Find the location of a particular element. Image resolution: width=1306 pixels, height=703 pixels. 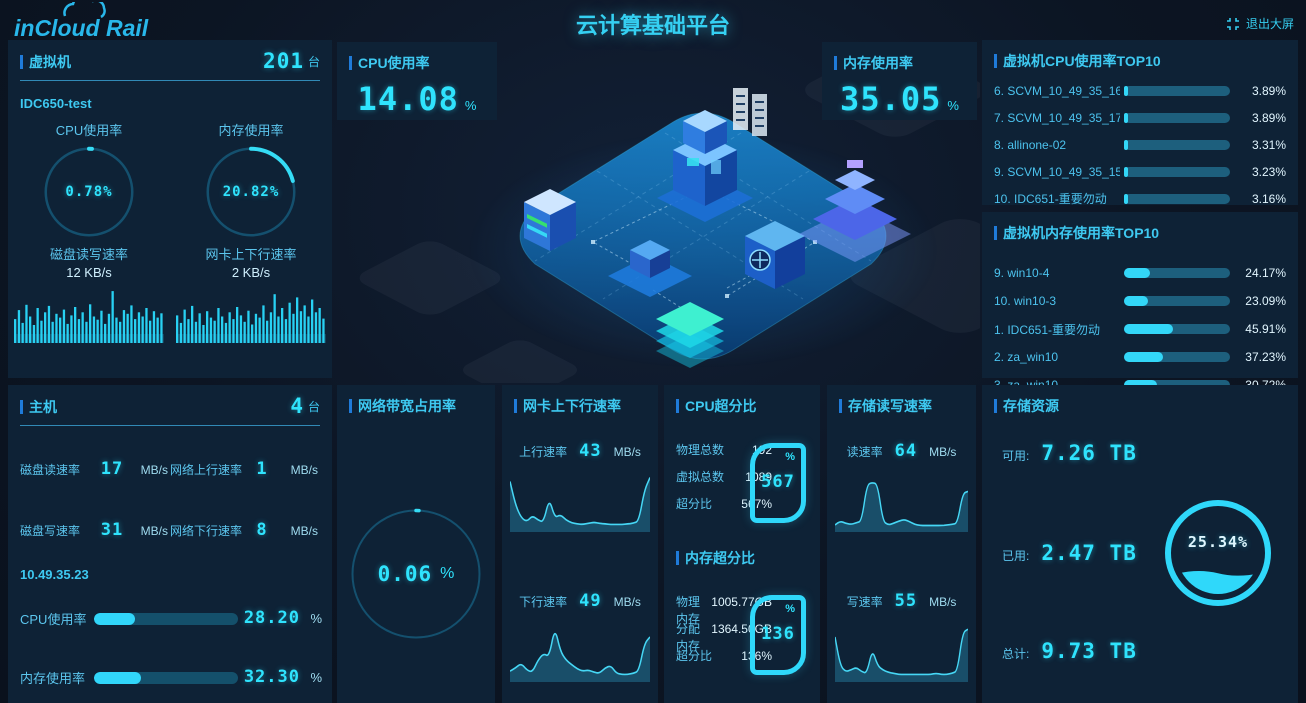

top10-value: 3.31% is located at coordinates (1268, 144).